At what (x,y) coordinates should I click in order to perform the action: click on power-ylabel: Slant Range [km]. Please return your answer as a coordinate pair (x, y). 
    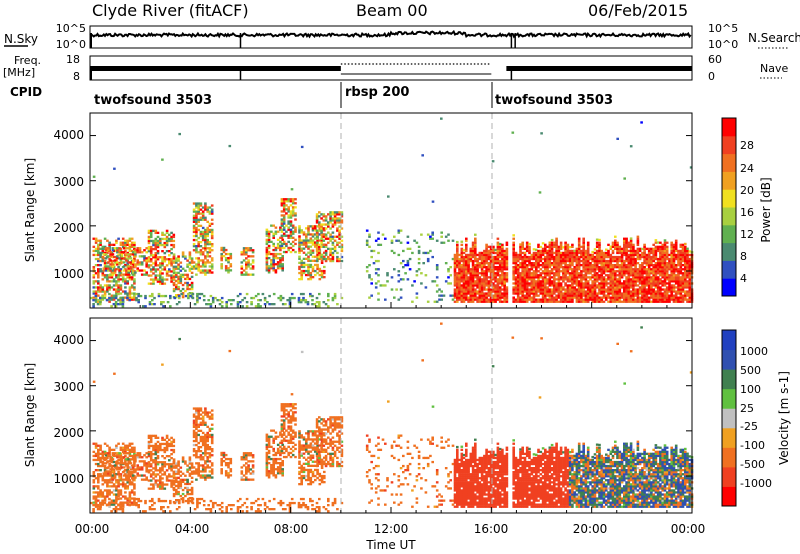
    Looking at the image, I should click on (30, 210).